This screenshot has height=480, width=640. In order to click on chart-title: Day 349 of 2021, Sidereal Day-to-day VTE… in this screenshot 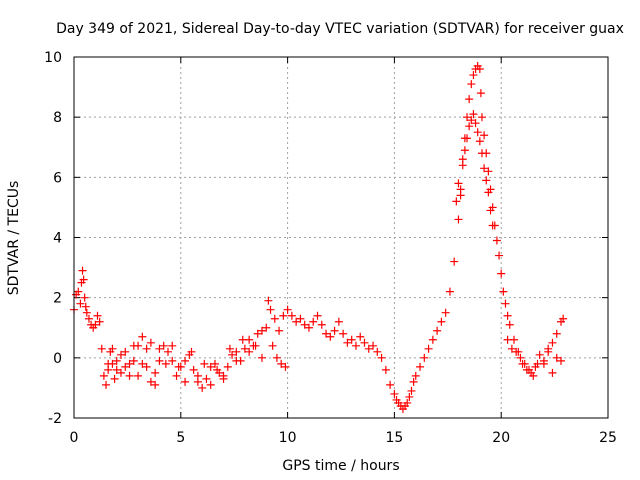, I will do `click(340, 29)`.